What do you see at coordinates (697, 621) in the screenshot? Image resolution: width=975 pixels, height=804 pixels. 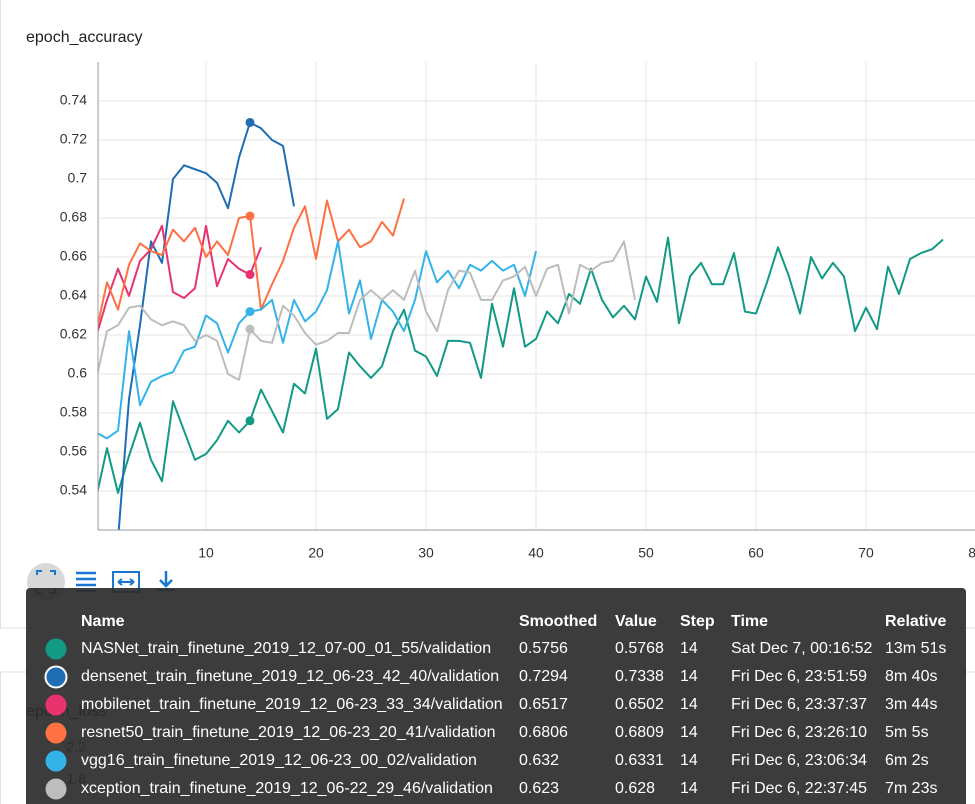 I see `tooltip-header: Step` at bounding box center [697, 621].